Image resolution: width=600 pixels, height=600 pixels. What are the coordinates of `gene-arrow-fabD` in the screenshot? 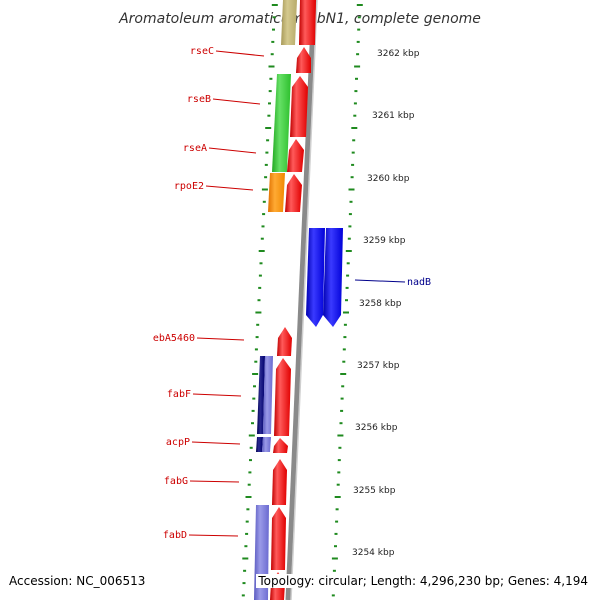 It's located at (278, 538).